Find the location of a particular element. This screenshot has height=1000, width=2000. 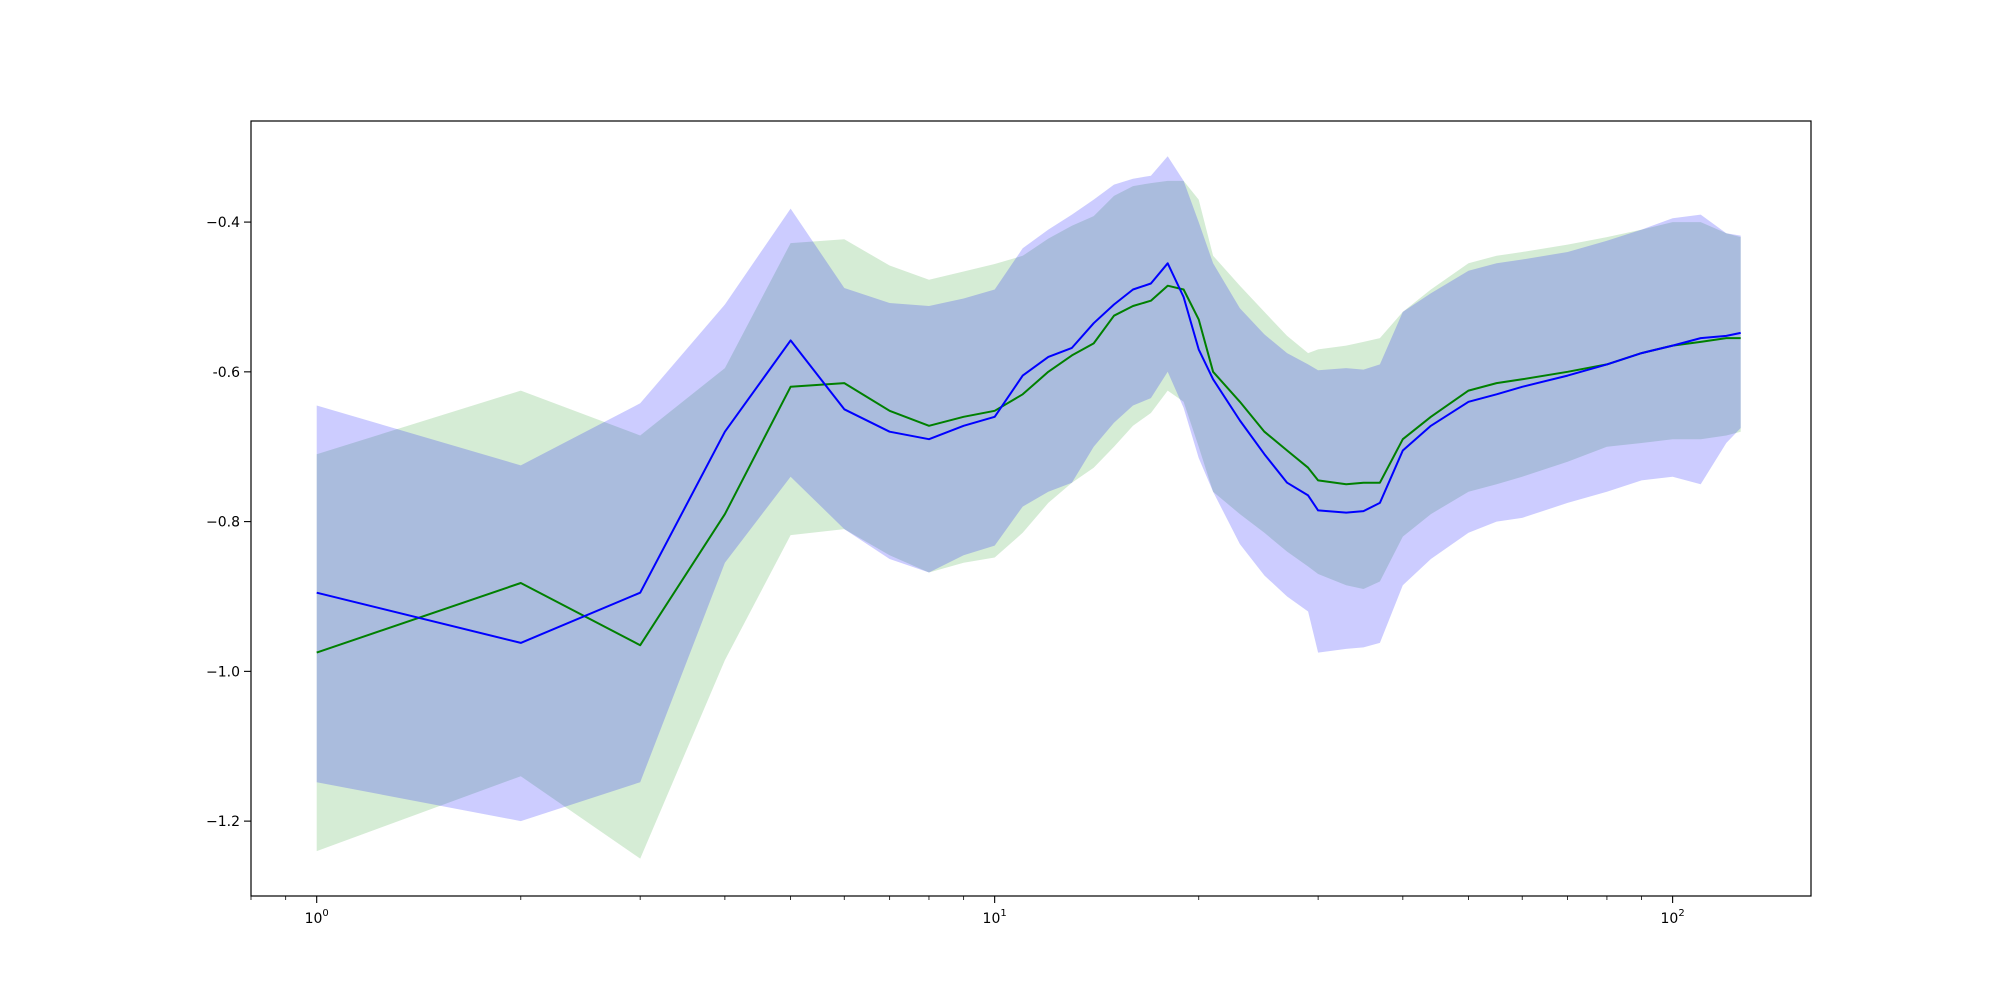

y-tick-label: −0.4 is located at coordinates (223, 223).